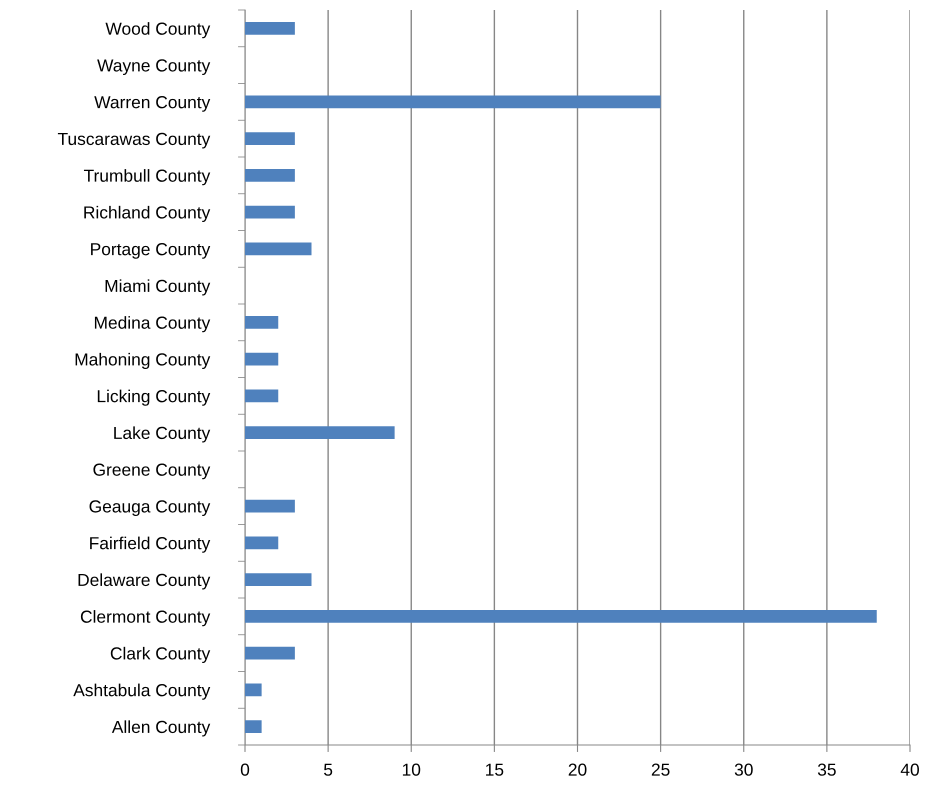 Image resolution: width=931 pixels, height=796 pixels. I want to click on y-tick-label: Wayne County, so click(153, 67).